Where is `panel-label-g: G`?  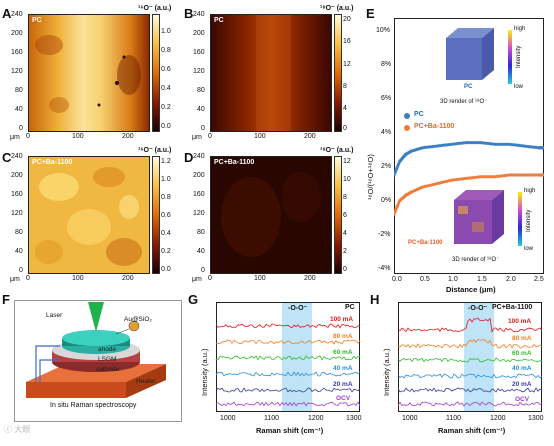
panel-label-g: G is located at coordinates (193, 299).